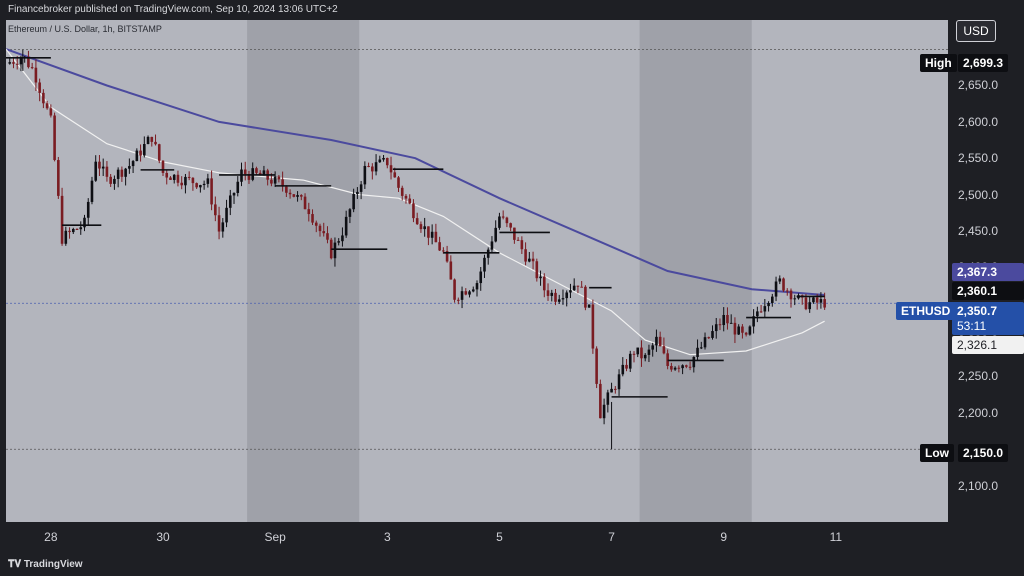 This screenshot has width=1024, height=576. I want to click on x-tick-label: 30, so click(163, 537).